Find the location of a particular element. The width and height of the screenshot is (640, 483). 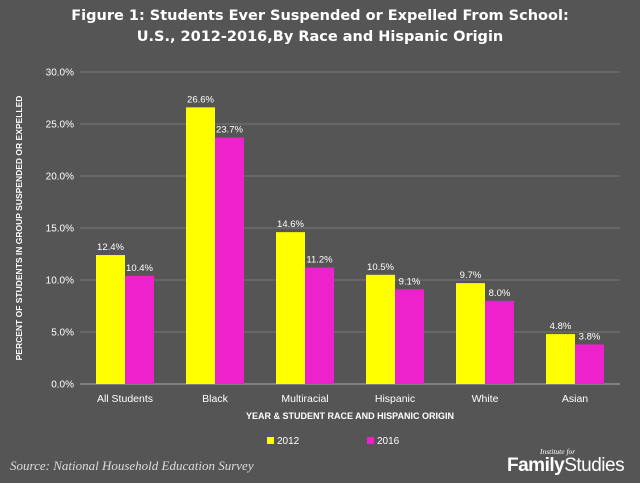

data-label: 8.0% is located at coordinates (500, 293).